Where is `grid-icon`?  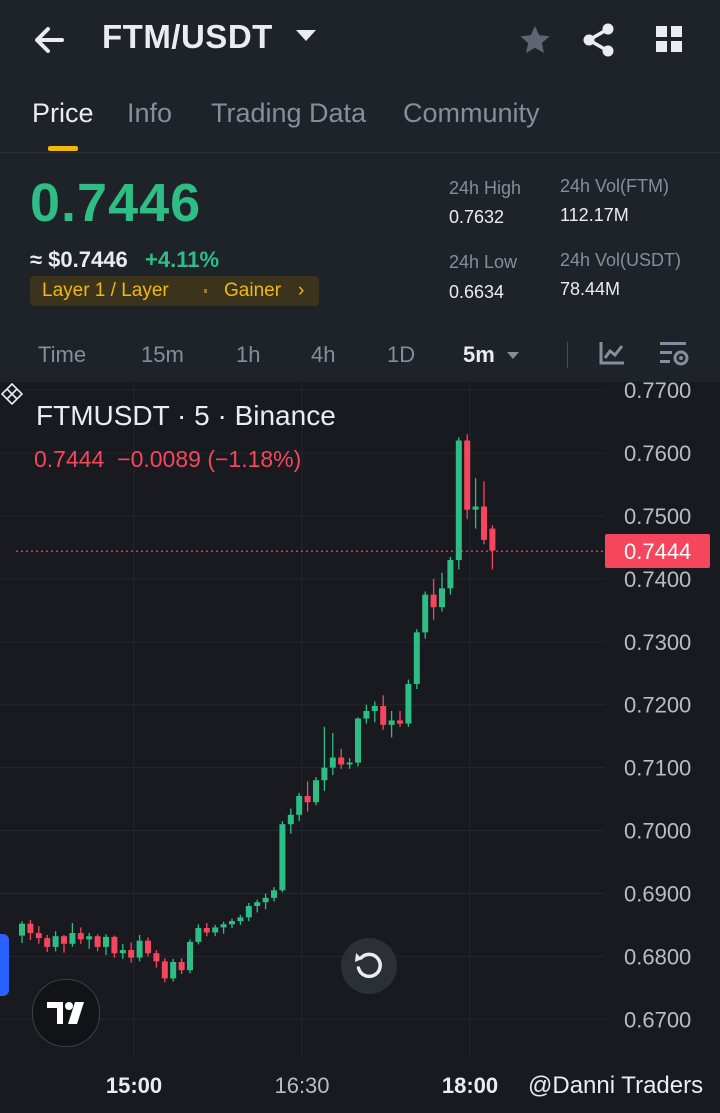 grid-icon is located at coordinates (669, 39).